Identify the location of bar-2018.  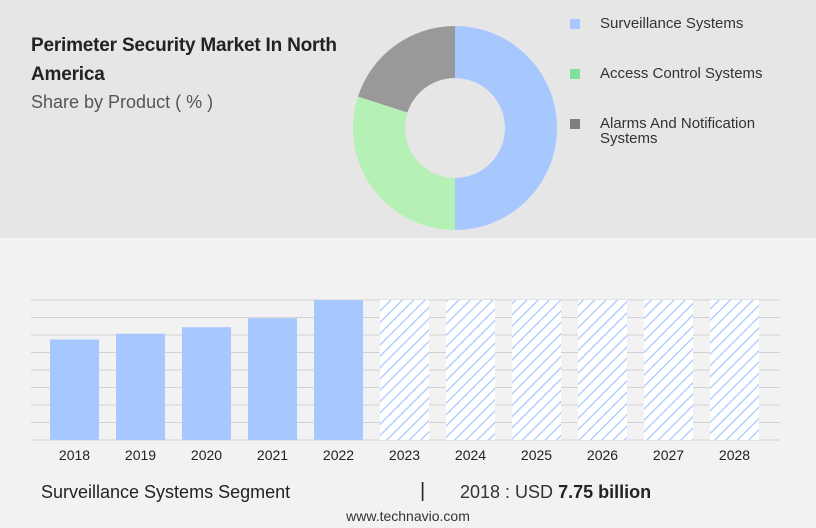
(74, 389).